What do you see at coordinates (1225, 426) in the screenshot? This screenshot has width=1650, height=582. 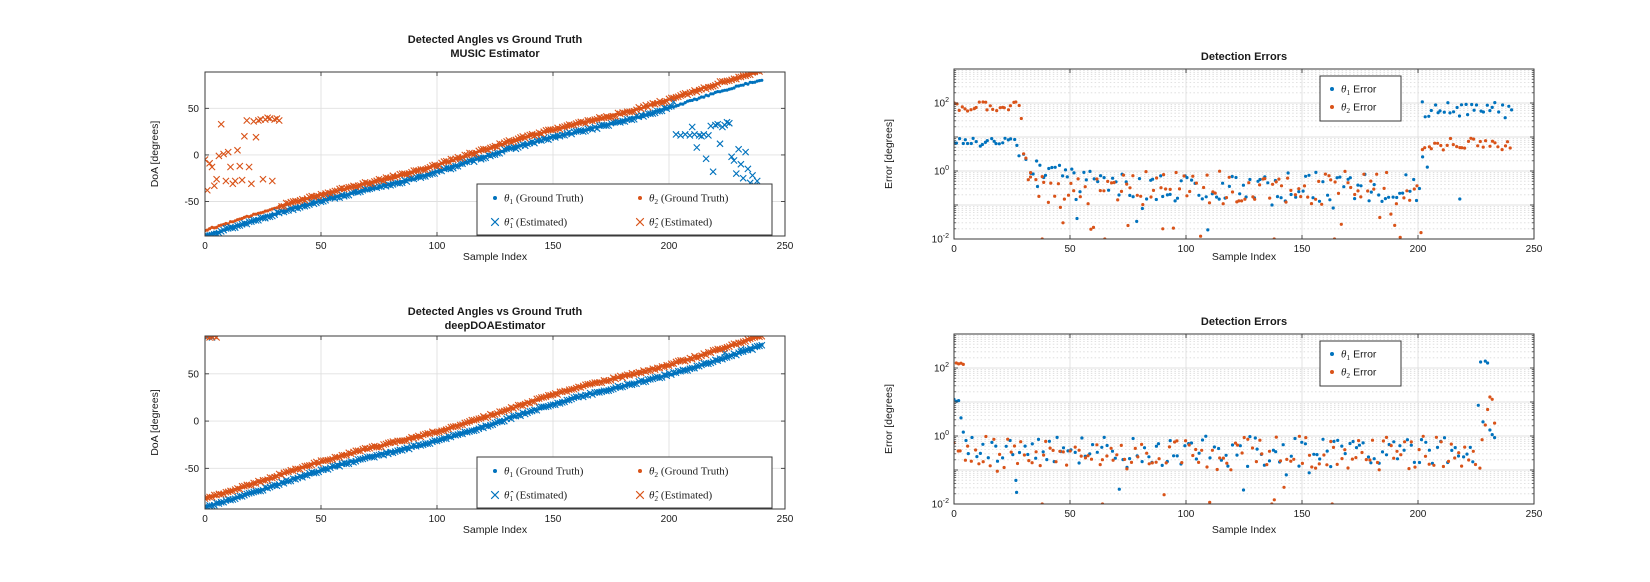 I see `series-theta1-error` at bounding box center [1225, 426].